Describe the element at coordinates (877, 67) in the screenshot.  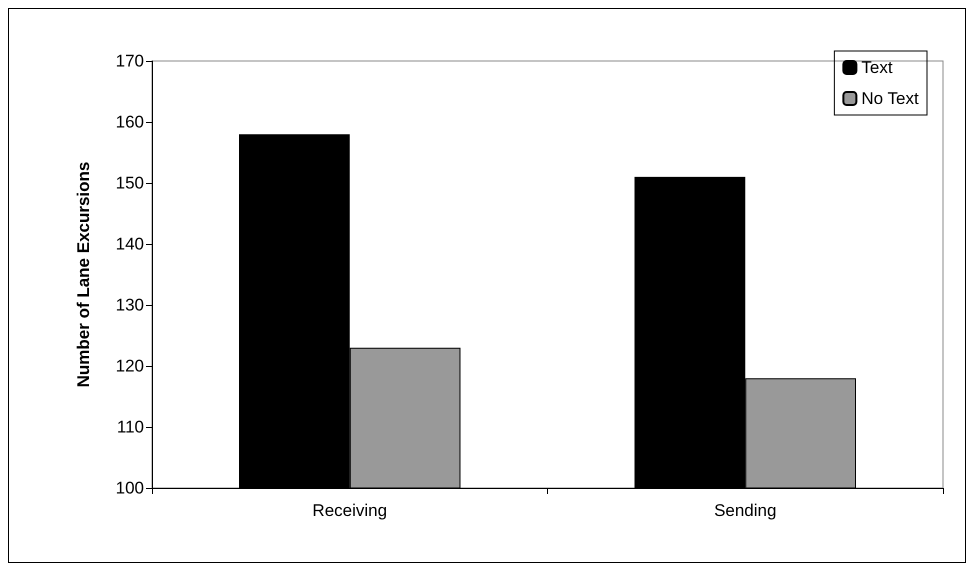
I see `legend-label: Text` at that location.